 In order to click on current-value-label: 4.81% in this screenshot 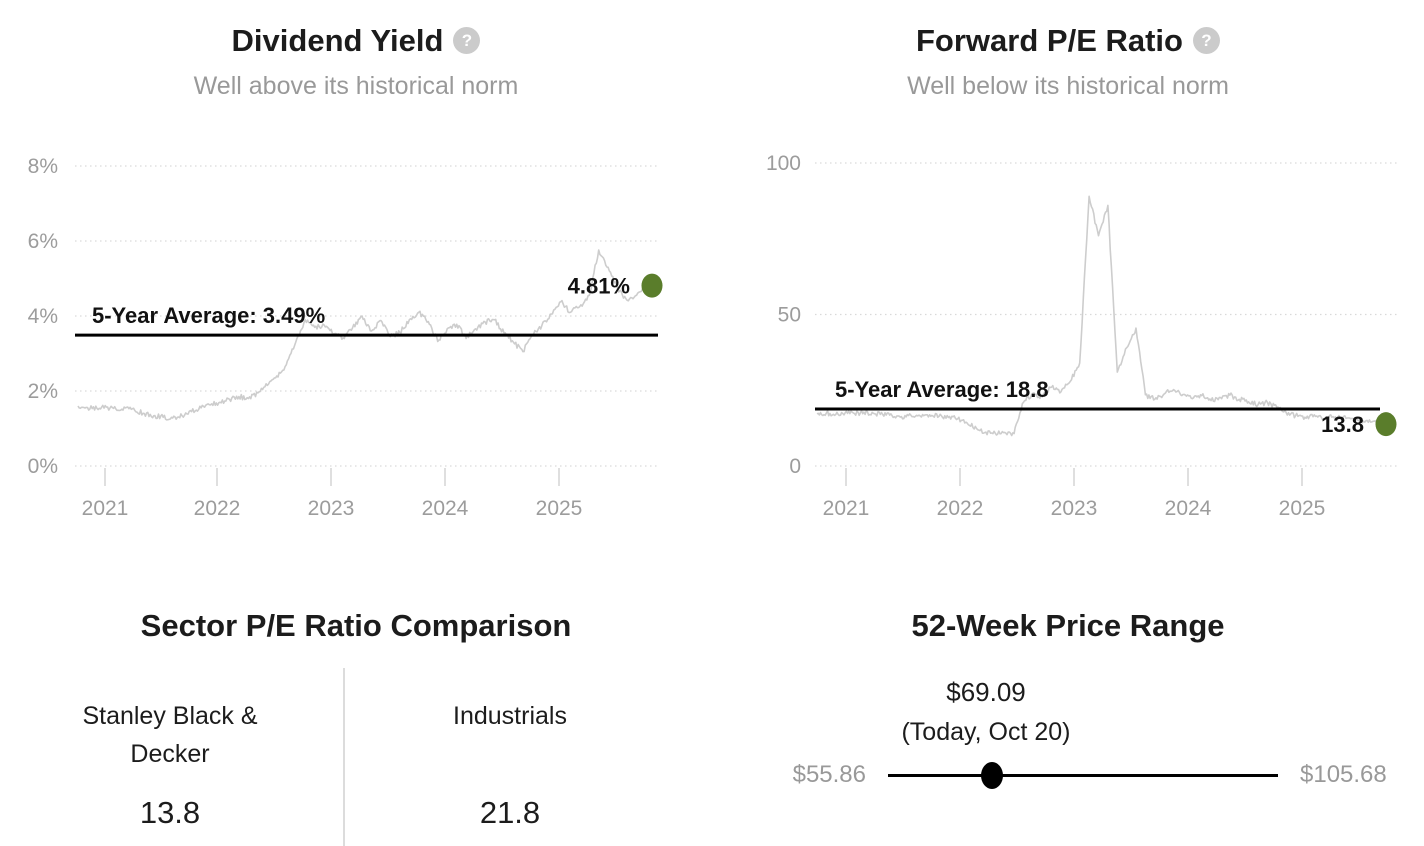, I will do `click(599, 286)`.